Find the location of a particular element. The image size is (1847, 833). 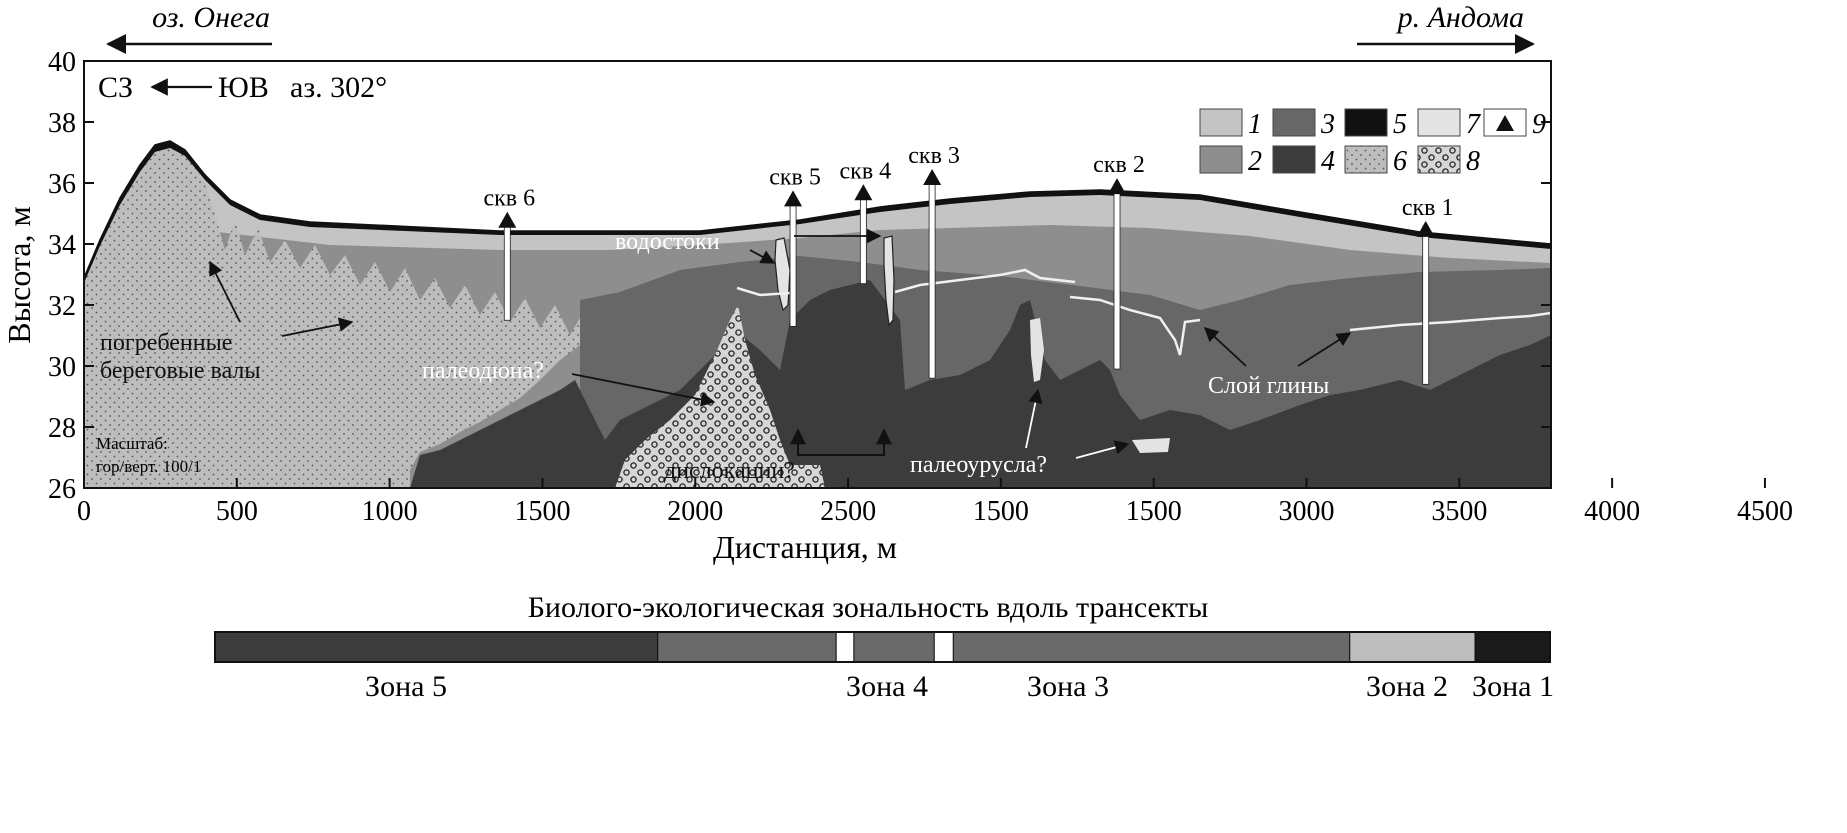

legend-label: 7 is located at coordinates (1473, 124).